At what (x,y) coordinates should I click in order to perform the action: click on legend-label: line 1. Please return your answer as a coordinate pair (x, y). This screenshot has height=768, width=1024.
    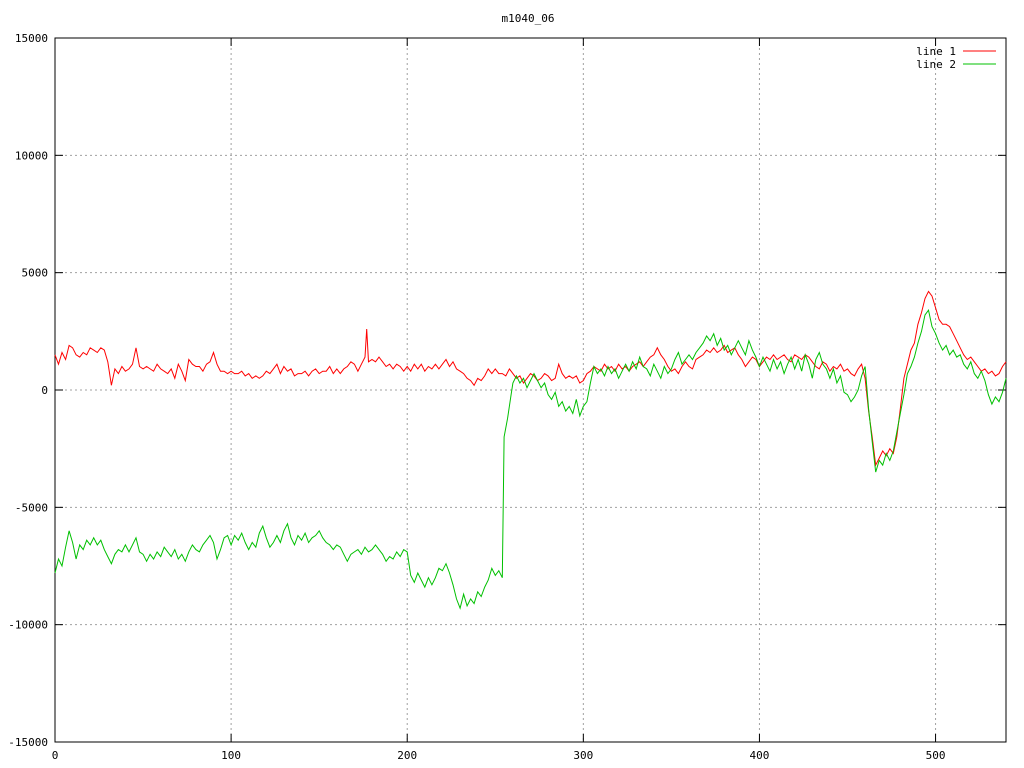
    Looking at the image, I should click on (936, 51).